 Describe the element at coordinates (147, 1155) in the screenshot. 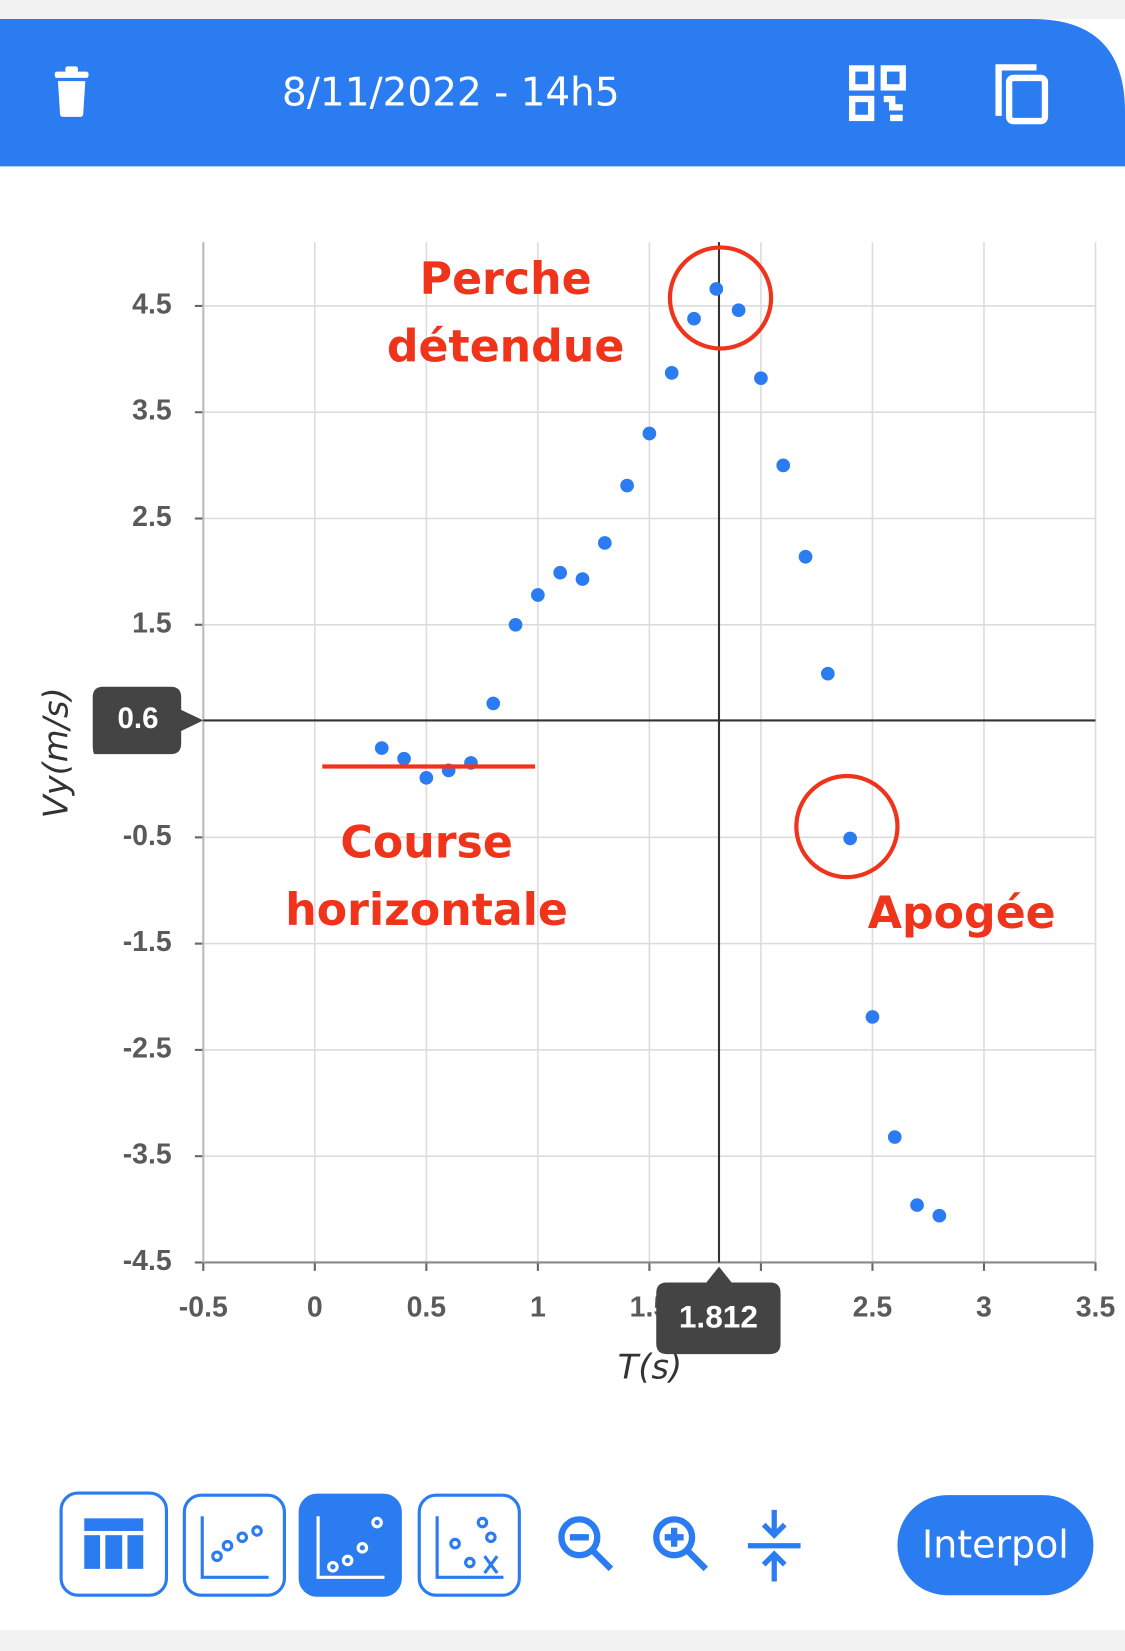

I see `y-tick-label: -3.5` at that location.